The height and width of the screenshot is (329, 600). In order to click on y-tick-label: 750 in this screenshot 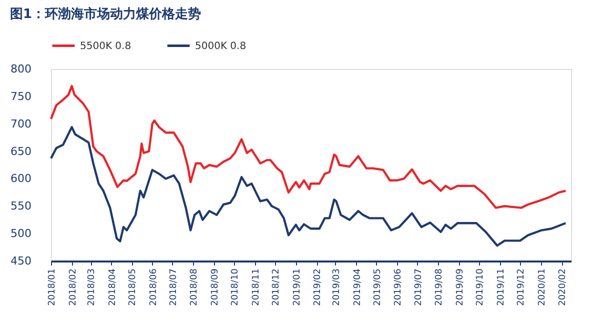, I will do `click(21, 96)`.